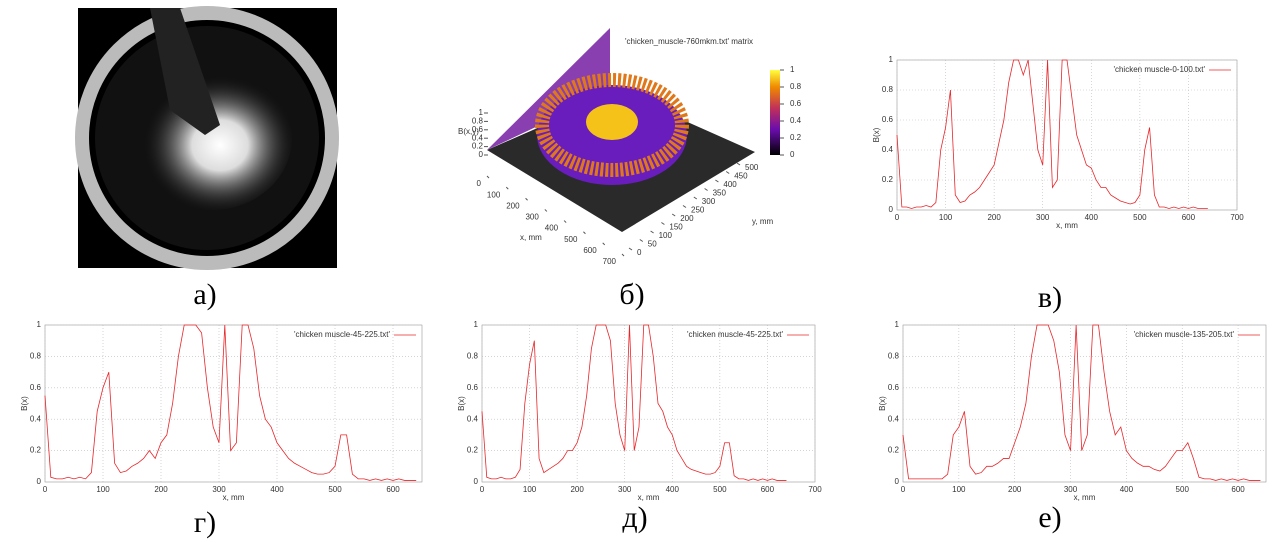 This screenshot has height=543, width=1279. Describe the element at coordinates (792, 154) in the screenshot. I see `colorbar-tick-label: 0` at that location.